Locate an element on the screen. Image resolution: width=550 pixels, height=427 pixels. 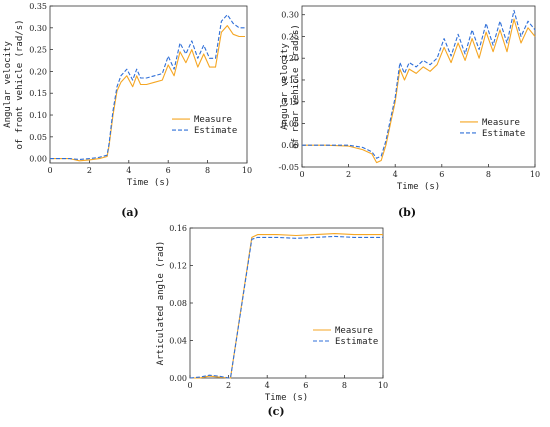
y-axis-label: Articulated angle (rad) is located at coordinates (161, 303).